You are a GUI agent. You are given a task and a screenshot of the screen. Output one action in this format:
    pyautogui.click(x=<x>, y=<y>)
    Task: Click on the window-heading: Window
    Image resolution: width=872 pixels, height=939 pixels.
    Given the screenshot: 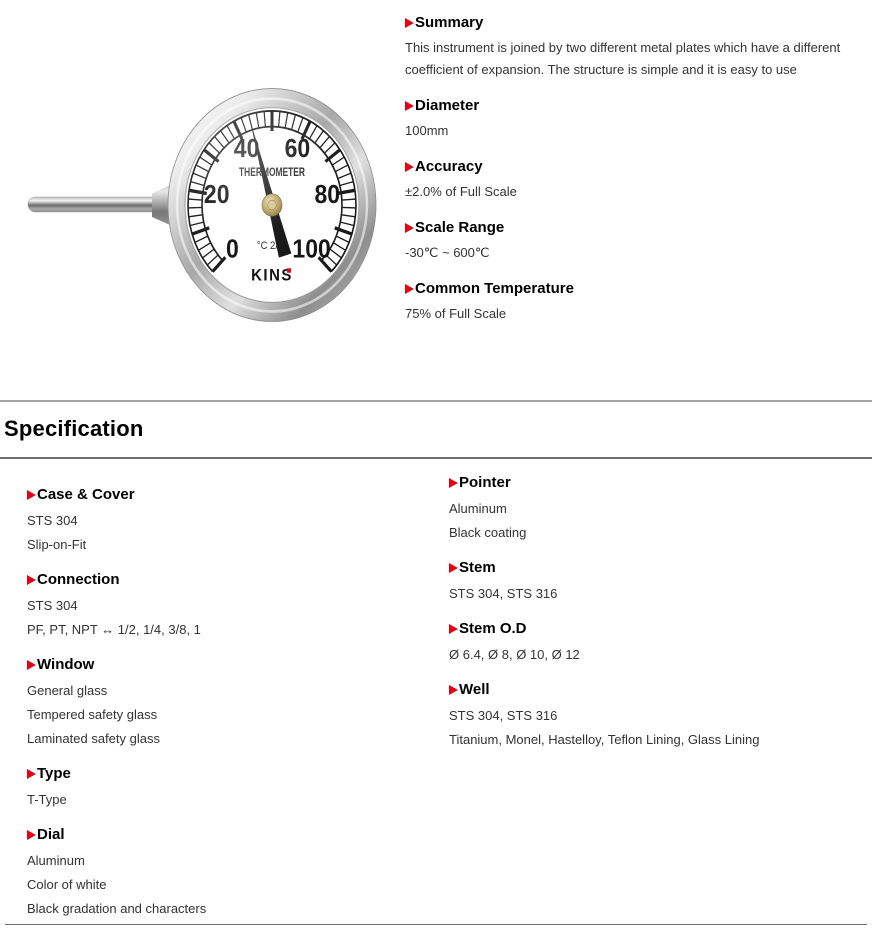 What is the action you would take?
    pyautogui.click(x=222, y=665)
    